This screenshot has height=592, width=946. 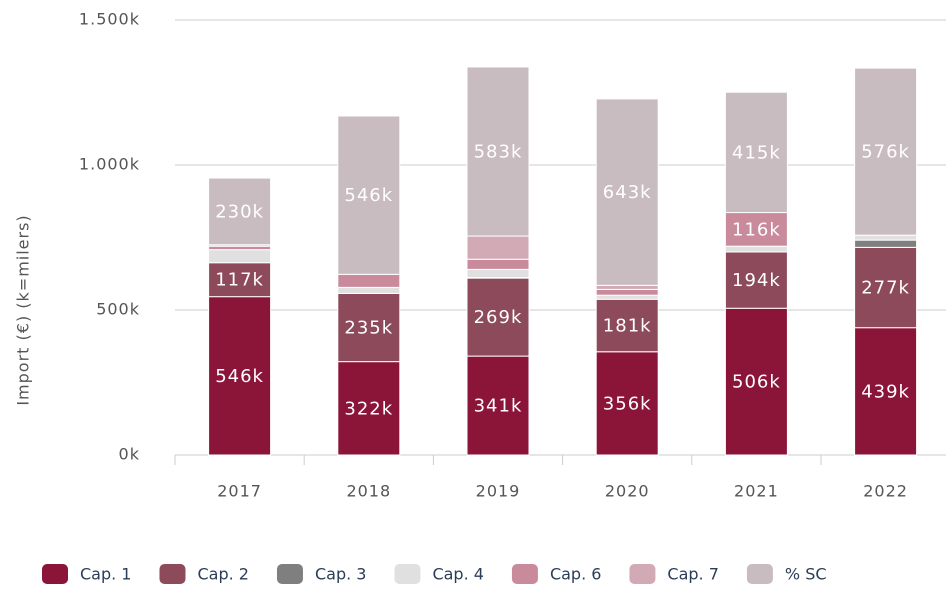 I want to click on y-axis-label: Import (€) (k=milers), so click(x=23, y=309).